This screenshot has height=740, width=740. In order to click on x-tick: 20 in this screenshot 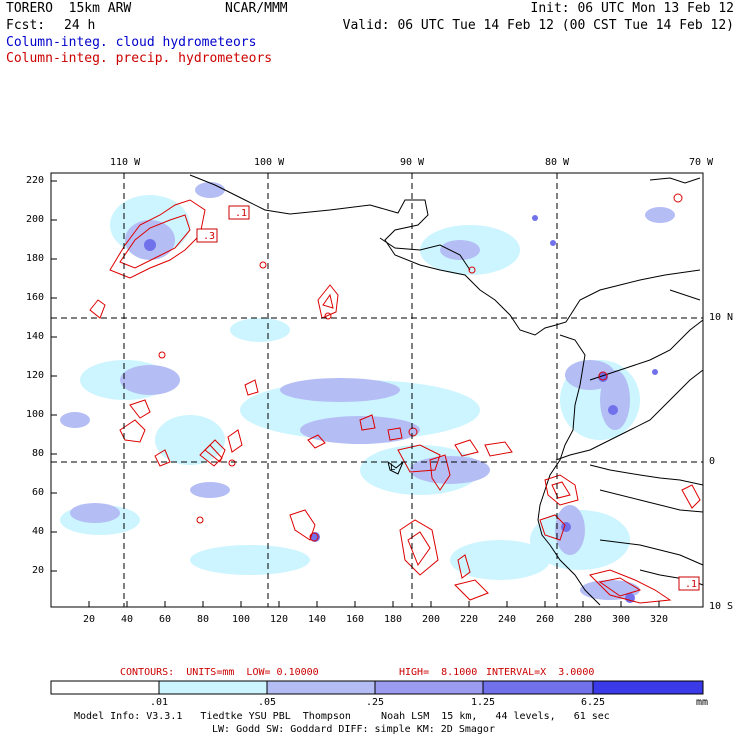, I will do `click(89, 619)`.